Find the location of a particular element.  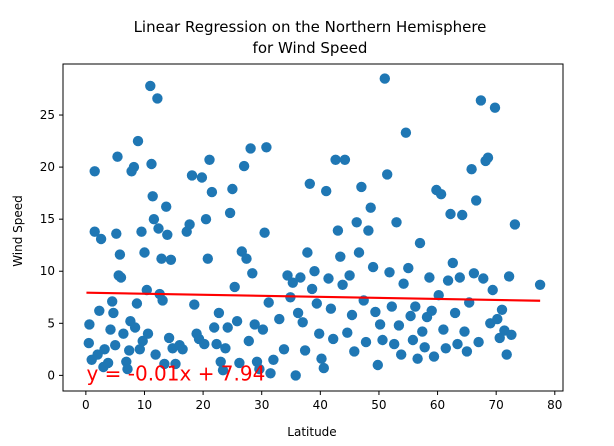

x-tick-label: 10 is located at coordinates (144, 405).